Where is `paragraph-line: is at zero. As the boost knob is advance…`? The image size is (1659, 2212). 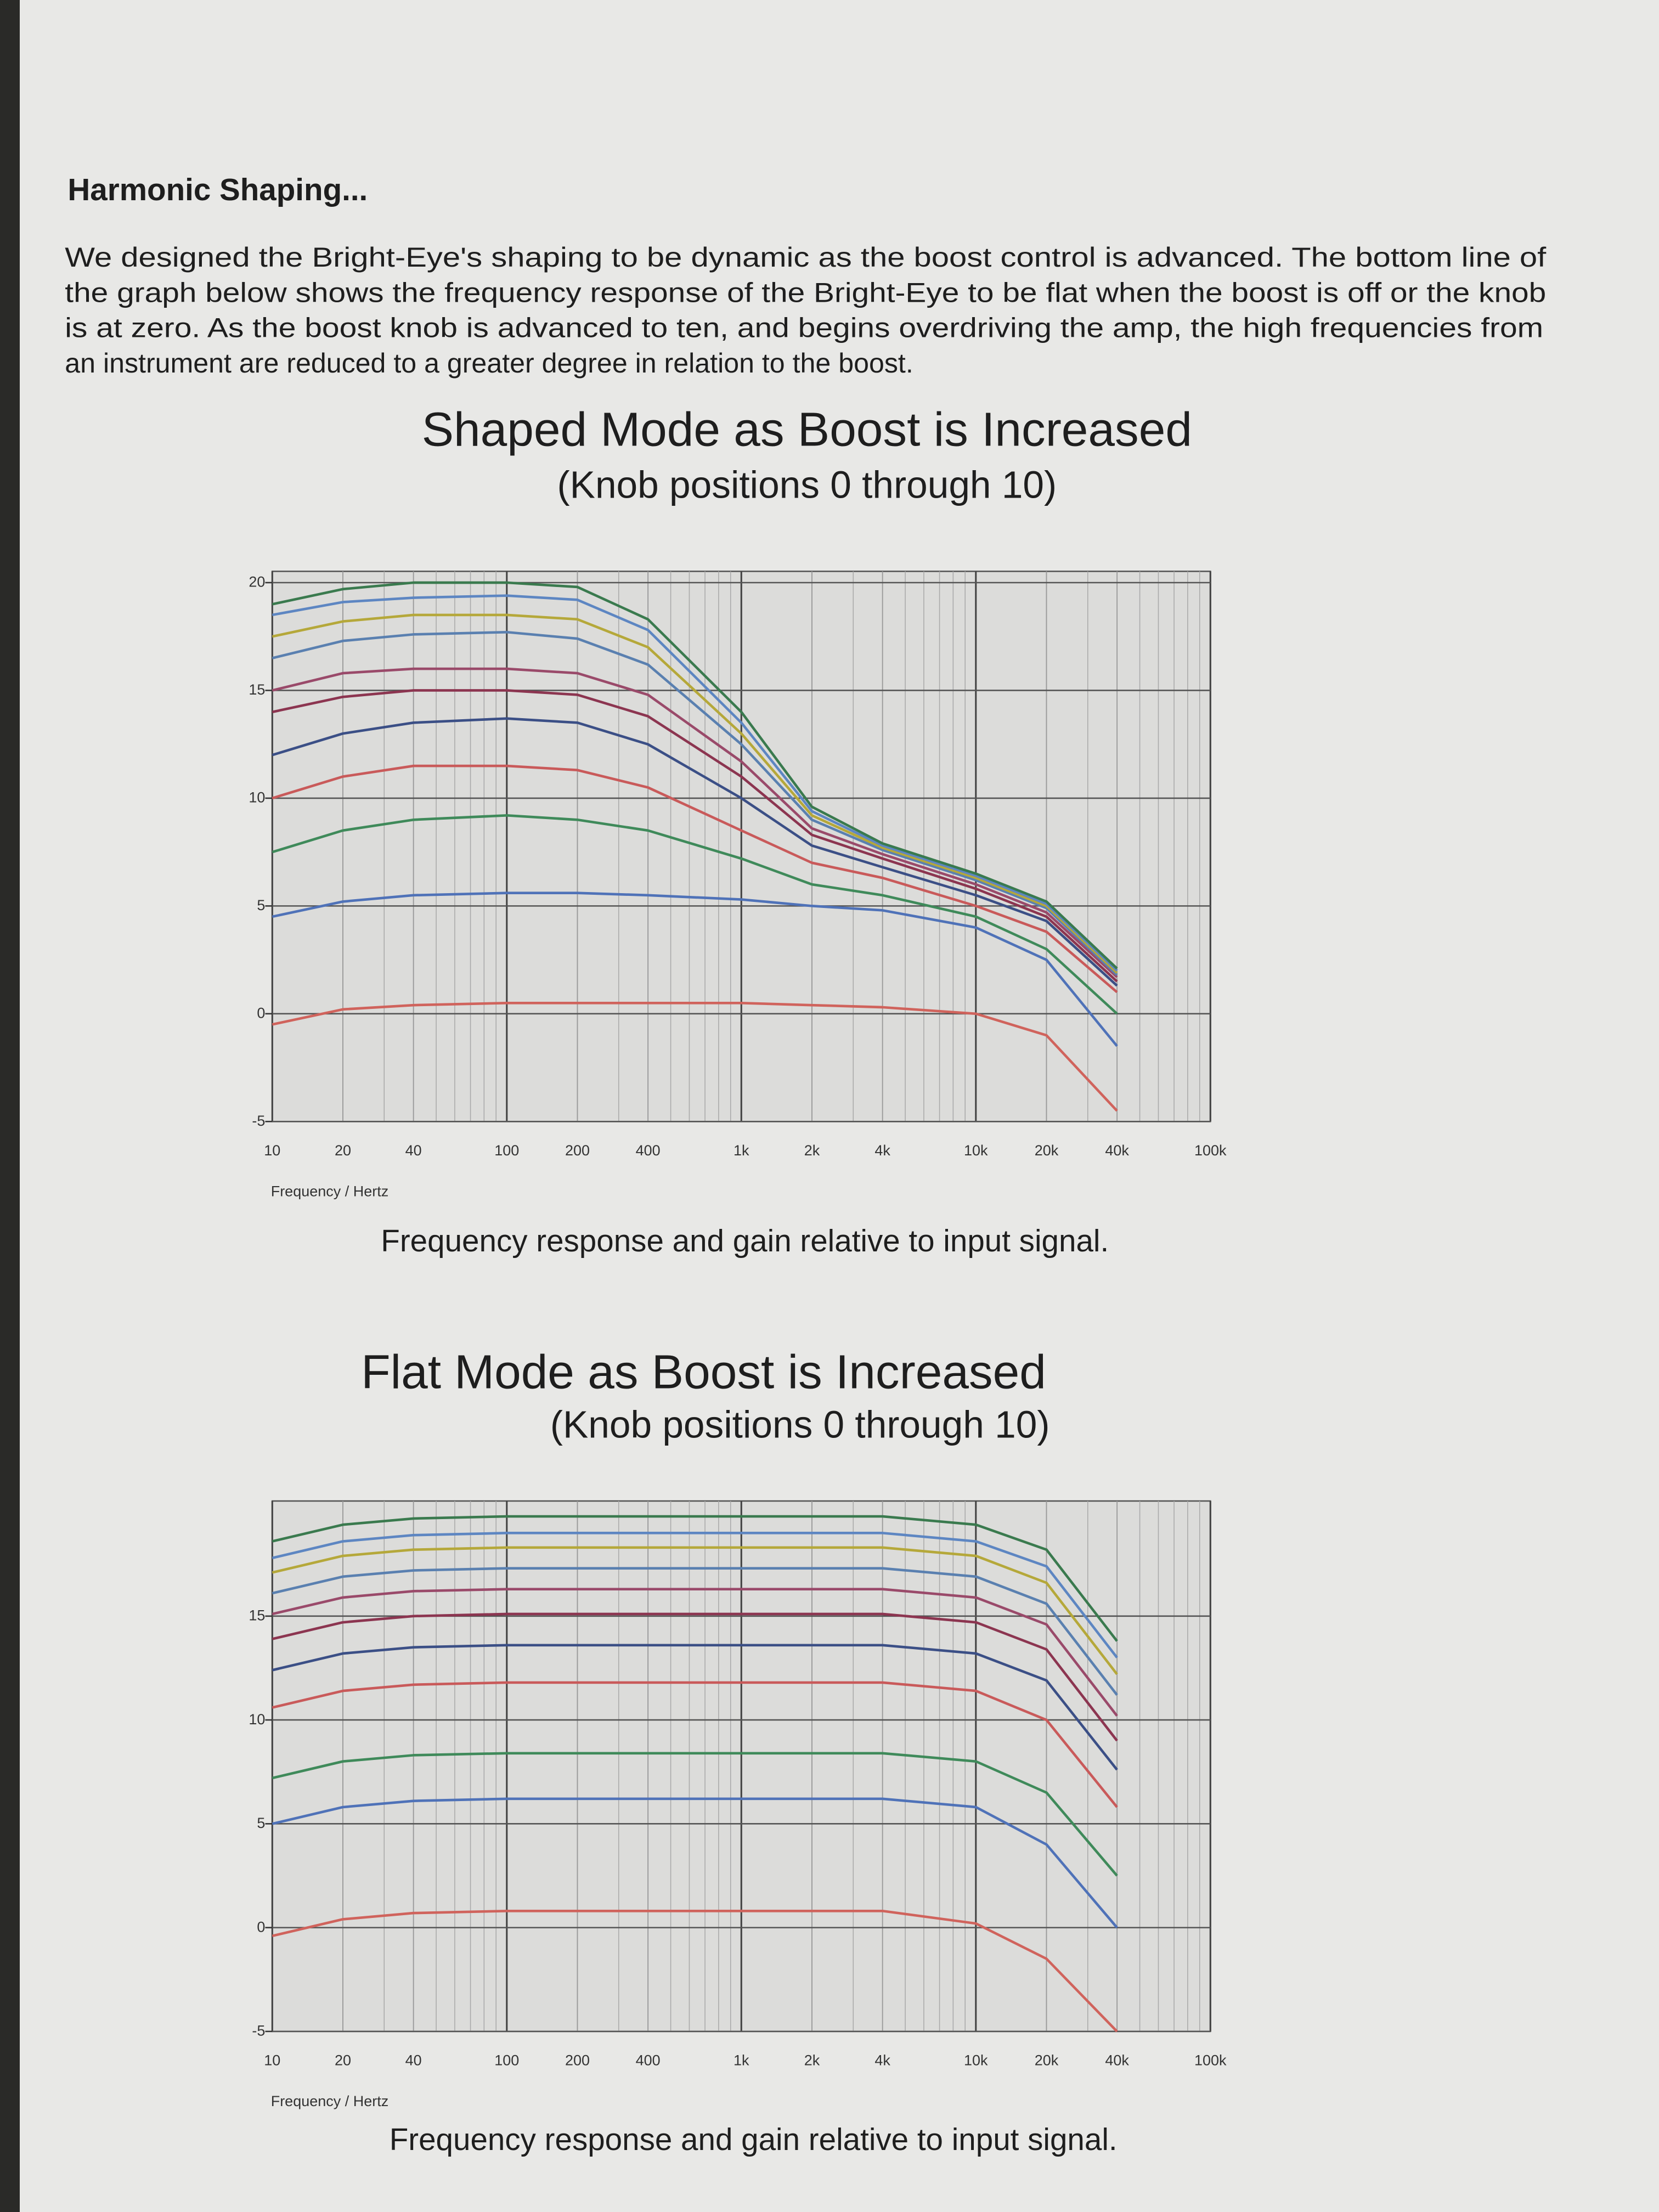 paragraph-line: is at zero. As the boost knob is advance… is located at coordinates (804, 328).